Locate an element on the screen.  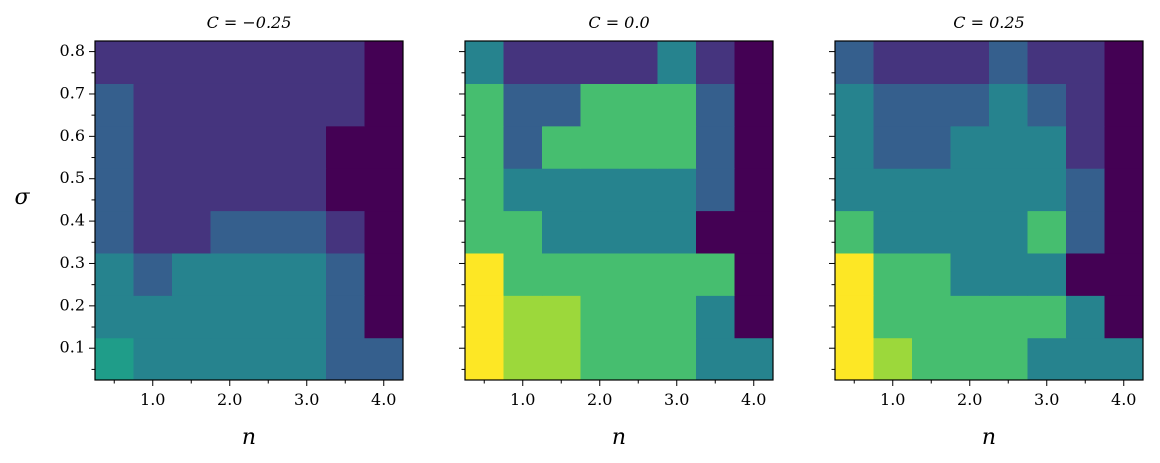
x-axis-label: n is located at coordinates (619, 437).